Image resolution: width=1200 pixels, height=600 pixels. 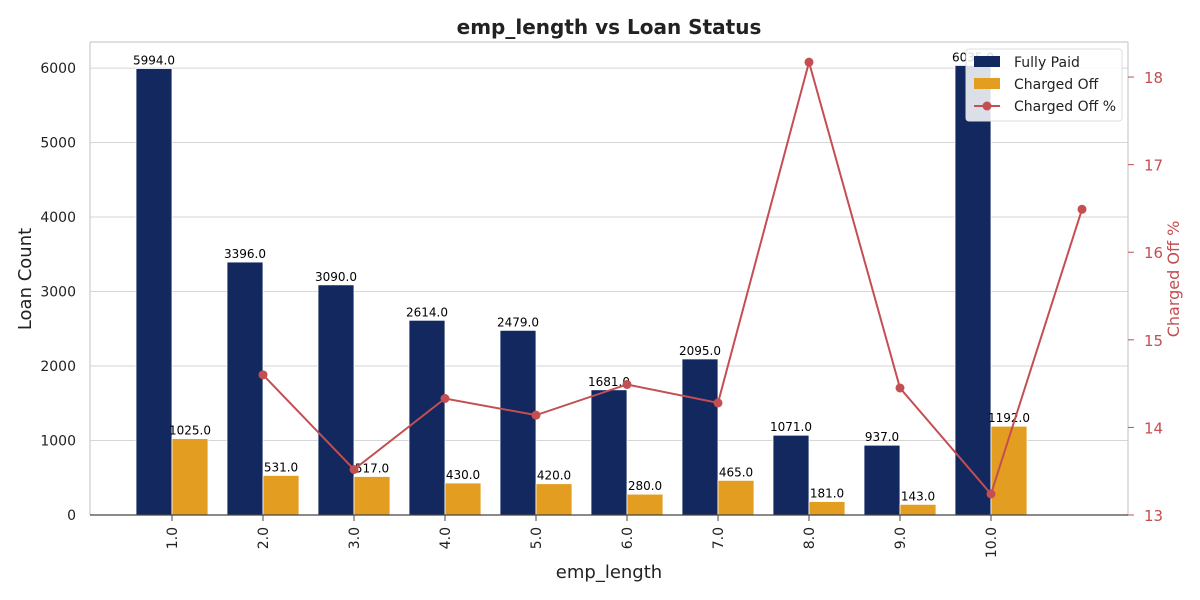 What do you see at coordinates (827, 494) in the screenshot?
I see `bar-value-label: 181.0` at bounding box center [827, 494].